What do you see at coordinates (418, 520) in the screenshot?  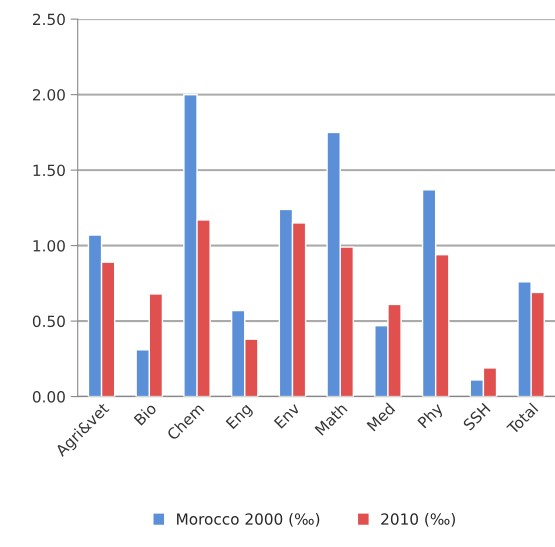 I see `legend-label: 2010 (‰)` at bounding box center [418, 520].